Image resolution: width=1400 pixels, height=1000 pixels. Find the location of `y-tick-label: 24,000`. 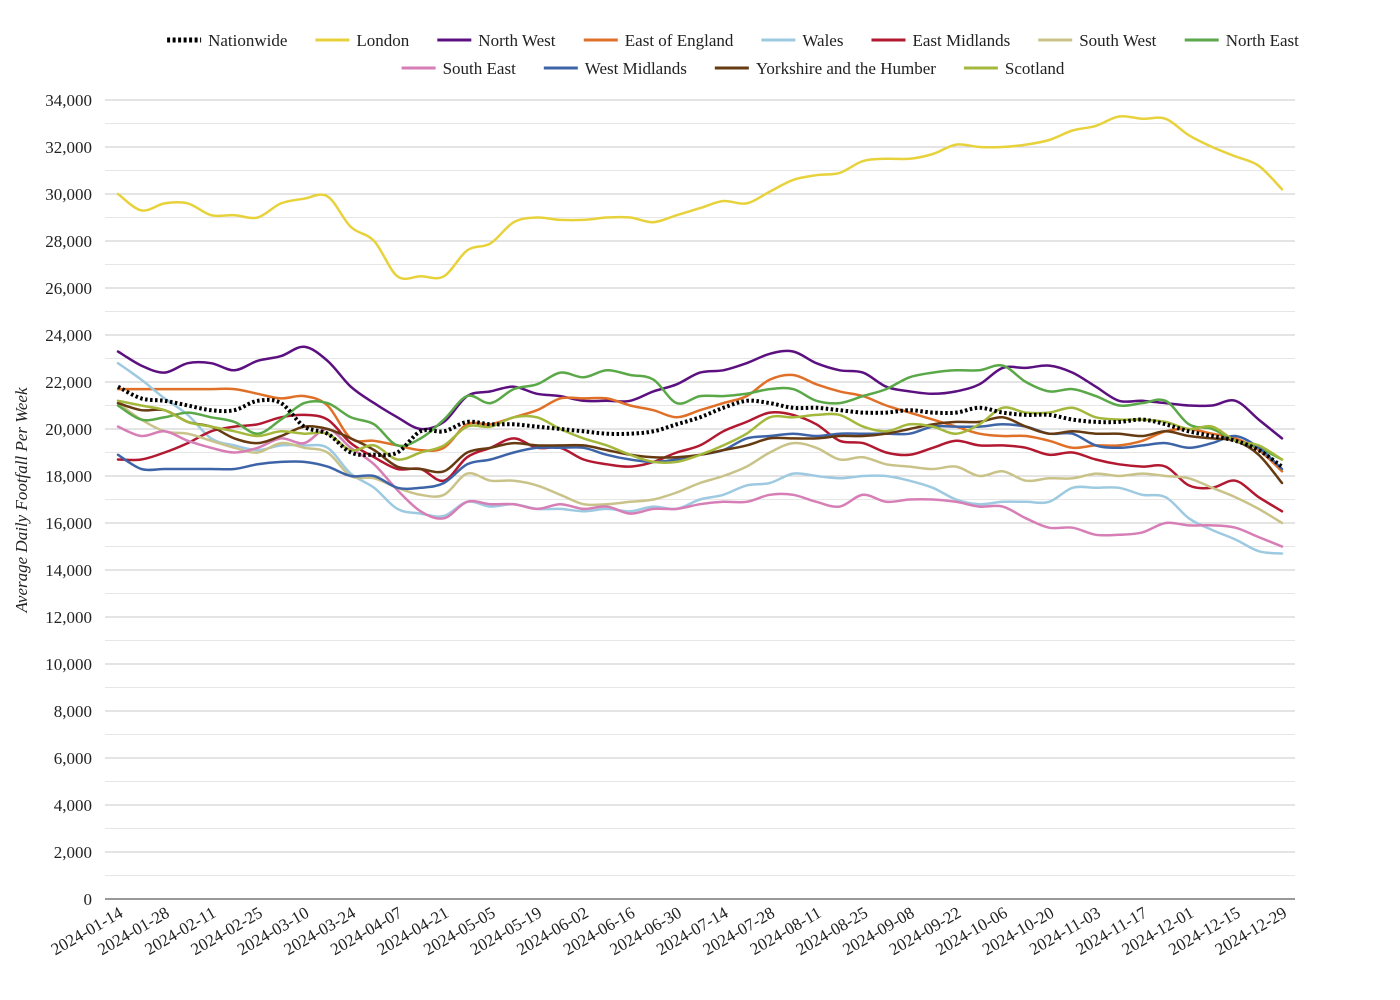

y-tick-label: 24,000 is located at coordinates (68, 335).